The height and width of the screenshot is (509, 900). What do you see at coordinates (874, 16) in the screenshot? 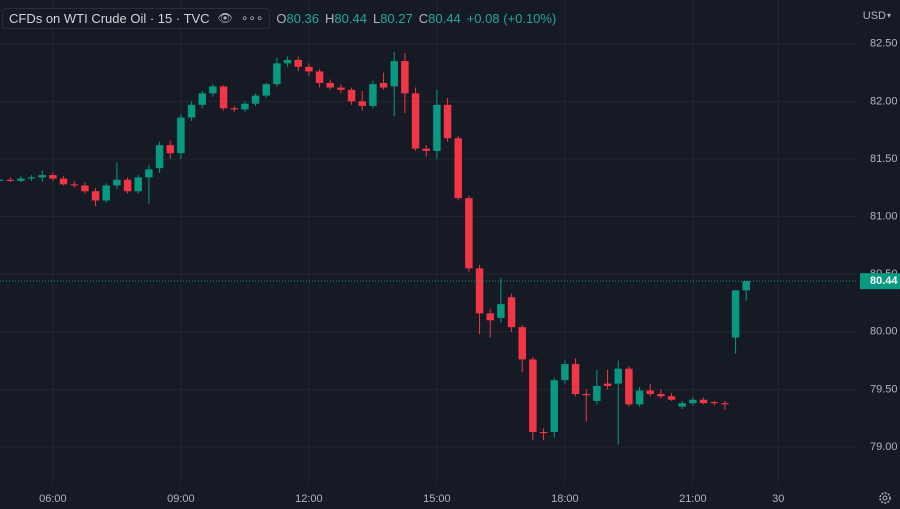
I see `currency: USD` at bounding box center [874, 16].